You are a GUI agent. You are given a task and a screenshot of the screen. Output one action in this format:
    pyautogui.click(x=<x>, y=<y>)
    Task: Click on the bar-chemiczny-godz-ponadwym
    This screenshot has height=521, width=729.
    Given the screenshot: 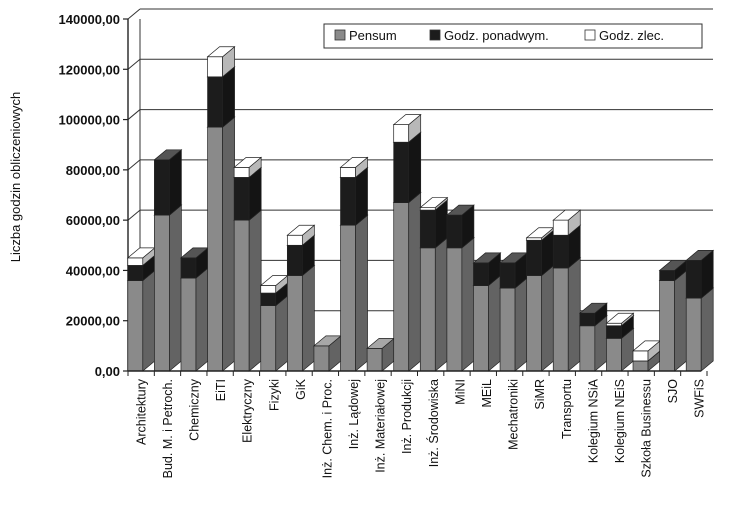 What is the action you would take?
    pyautogui.click(x=194, y=263)
    